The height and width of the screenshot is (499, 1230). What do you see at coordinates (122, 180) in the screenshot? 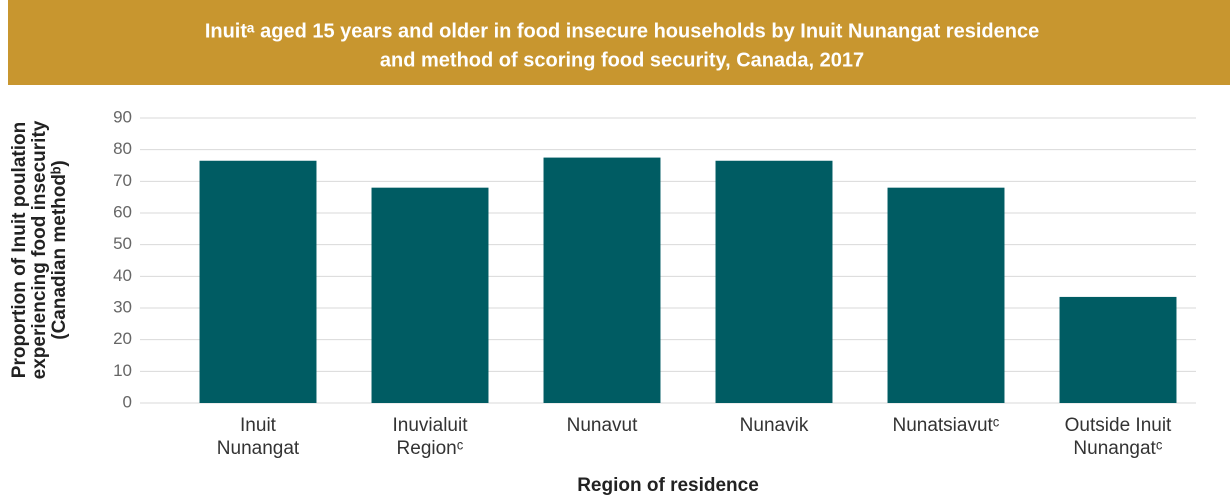
I see `y-tick-label: 70` at bounding box center [122, 180].